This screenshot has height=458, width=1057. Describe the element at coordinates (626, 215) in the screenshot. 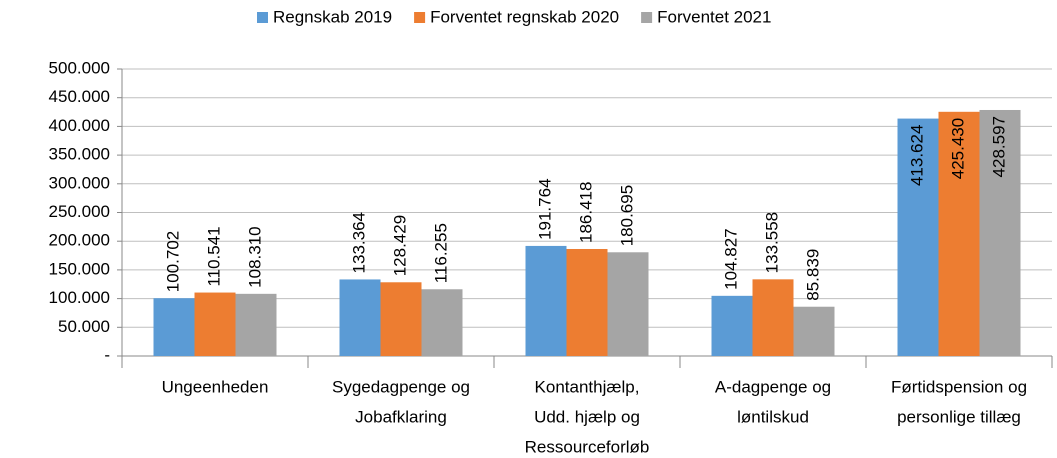

I see `data-label: 180.695` at that location.